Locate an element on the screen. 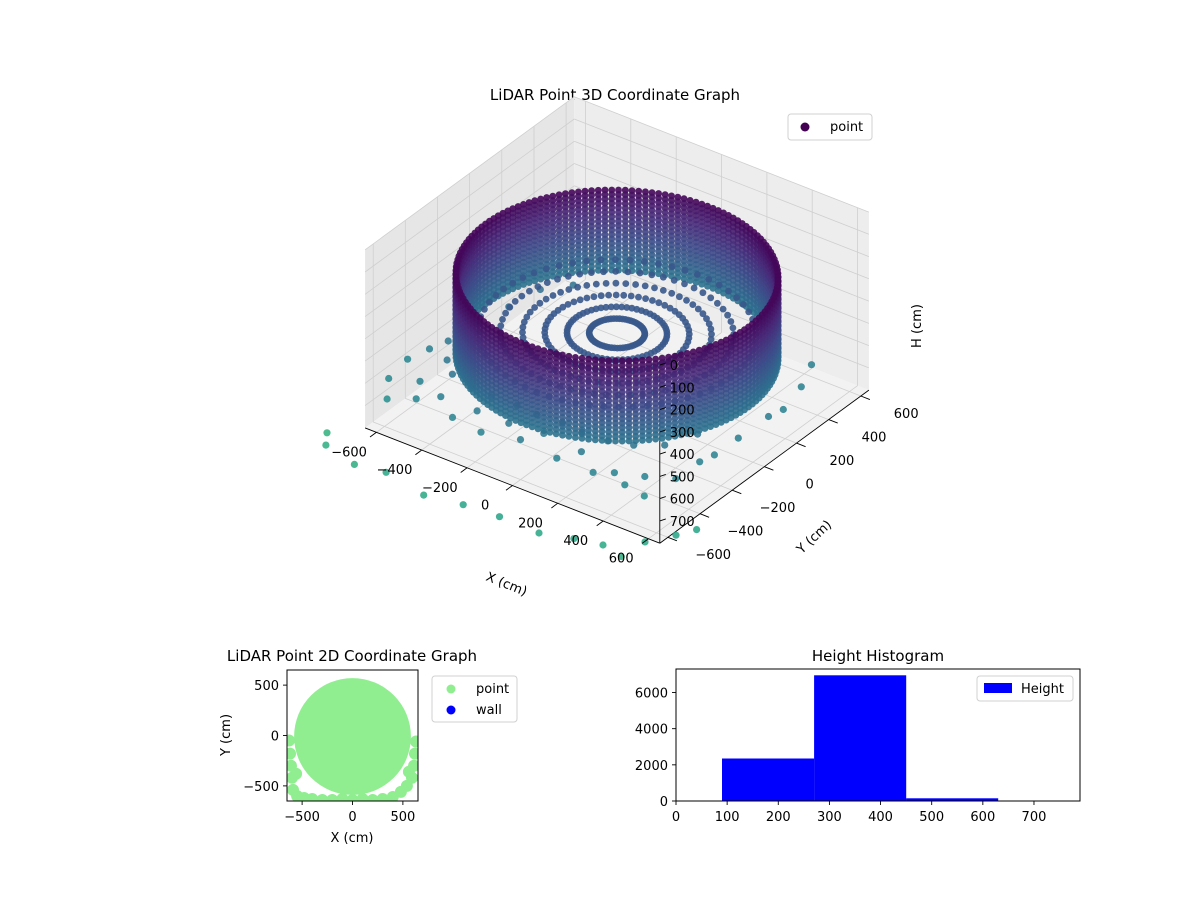  x-tick-hist-label: 0 is located at coordinates (676, 817).